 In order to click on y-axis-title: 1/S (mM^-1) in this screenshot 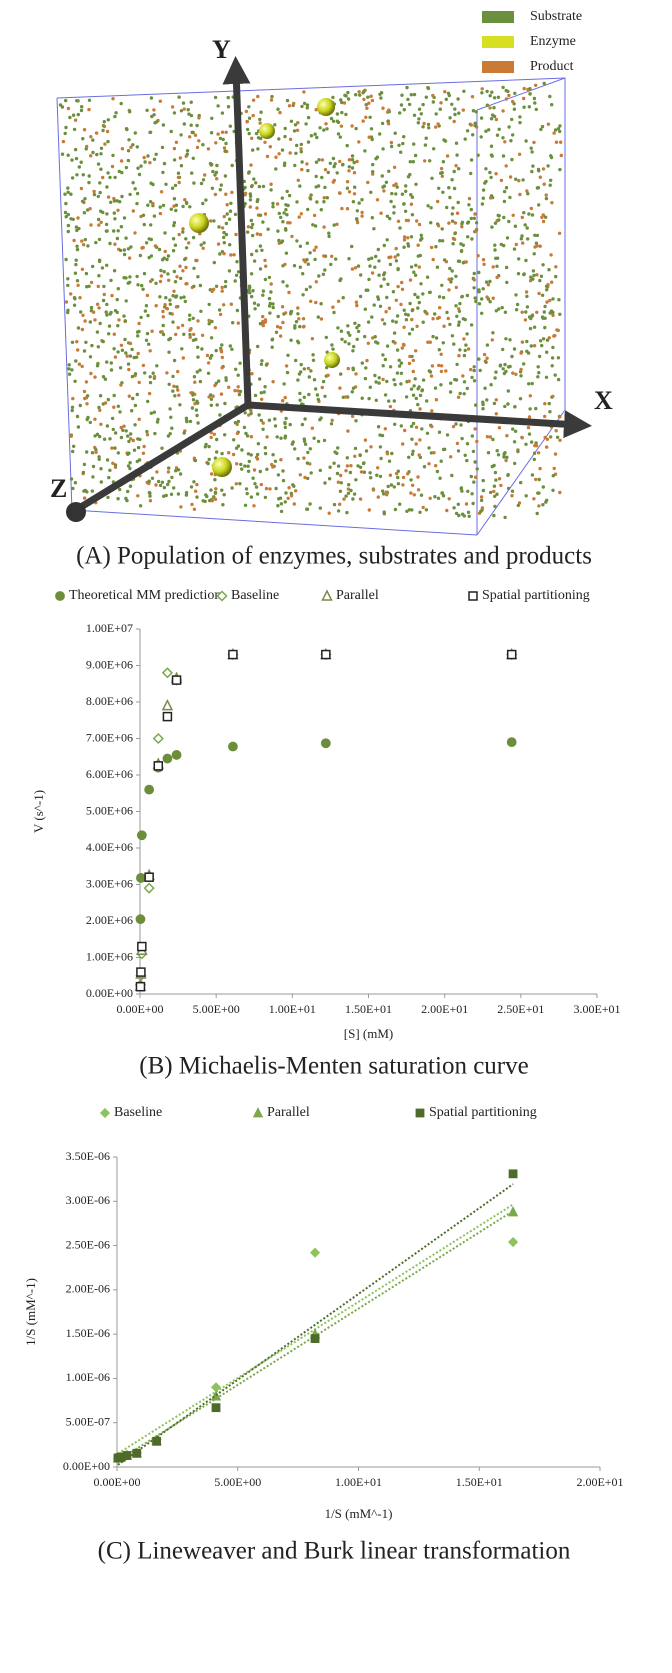, I will do `click(30, 1312)`.